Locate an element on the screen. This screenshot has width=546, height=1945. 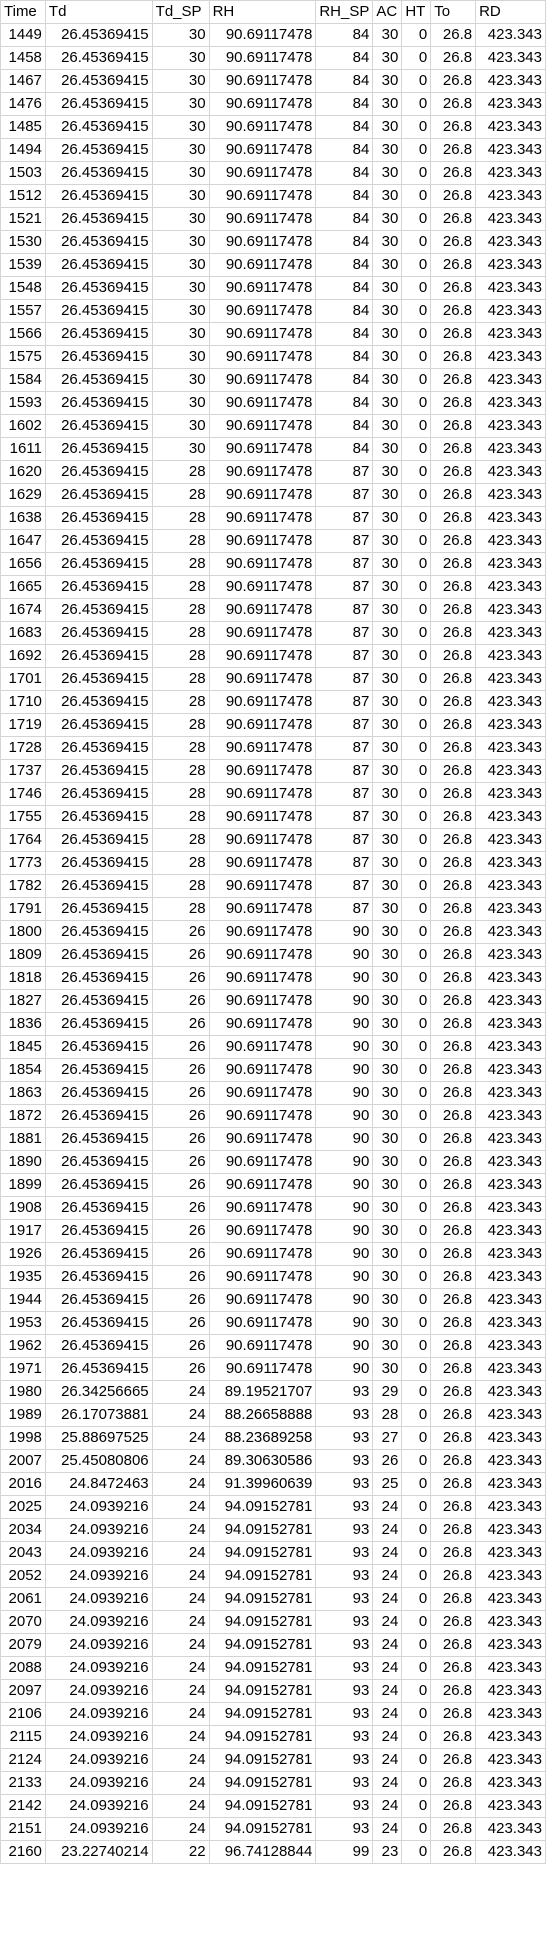
cell-time: 1521 is located at coordinates (23, 219).